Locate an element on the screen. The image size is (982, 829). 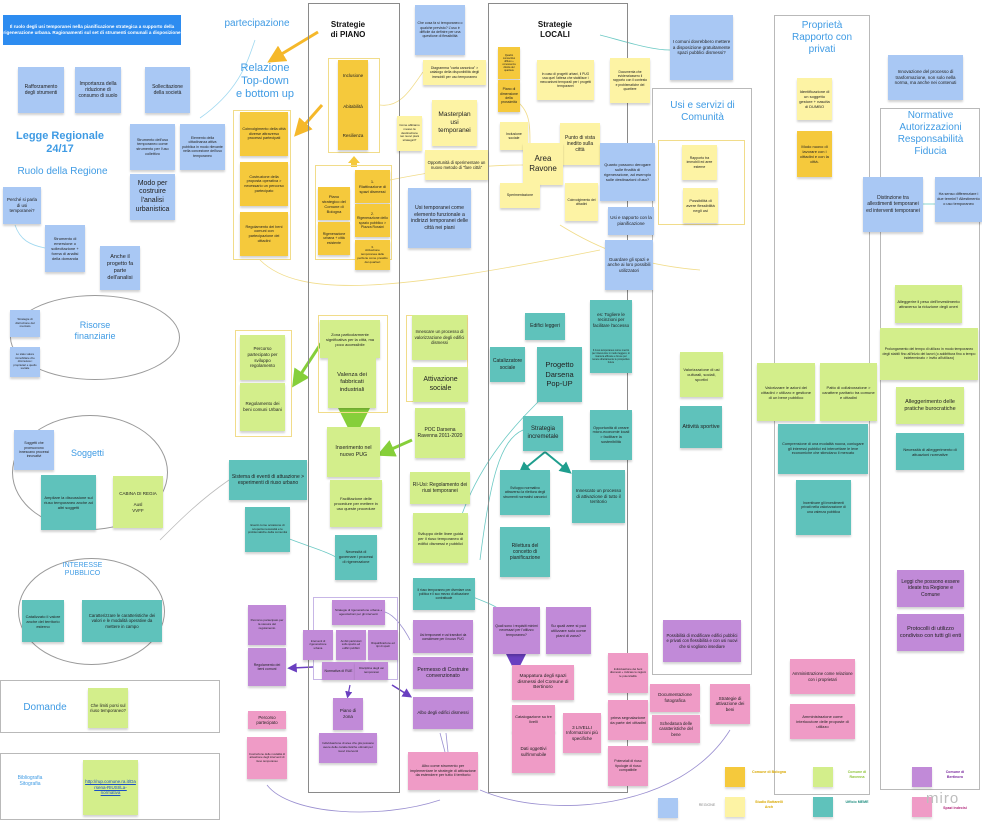
sticky-note: Rilettura del concetto di pianificazione is located at coordinates (525, 552).